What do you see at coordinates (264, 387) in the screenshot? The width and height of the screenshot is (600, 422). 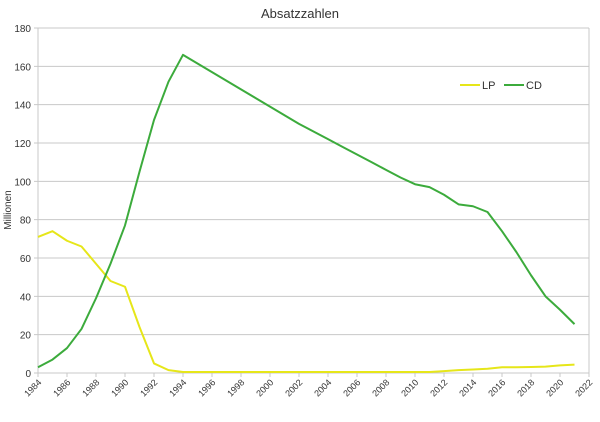 I see `x-tick-label: 2000` at bounding box center [264, 387].